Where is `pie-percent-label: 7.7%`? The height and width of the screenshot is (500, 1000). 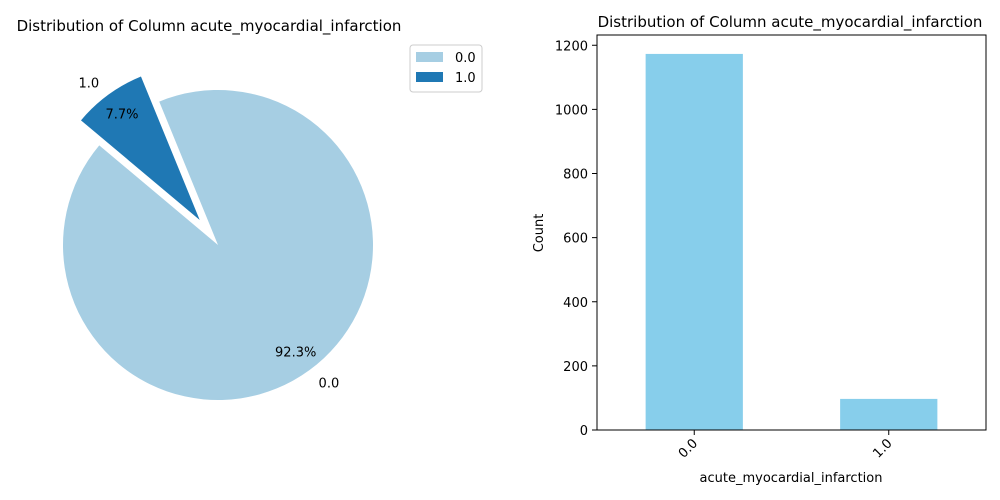
pie-percent-label: 7.7% is located at coordinates (122, 115).